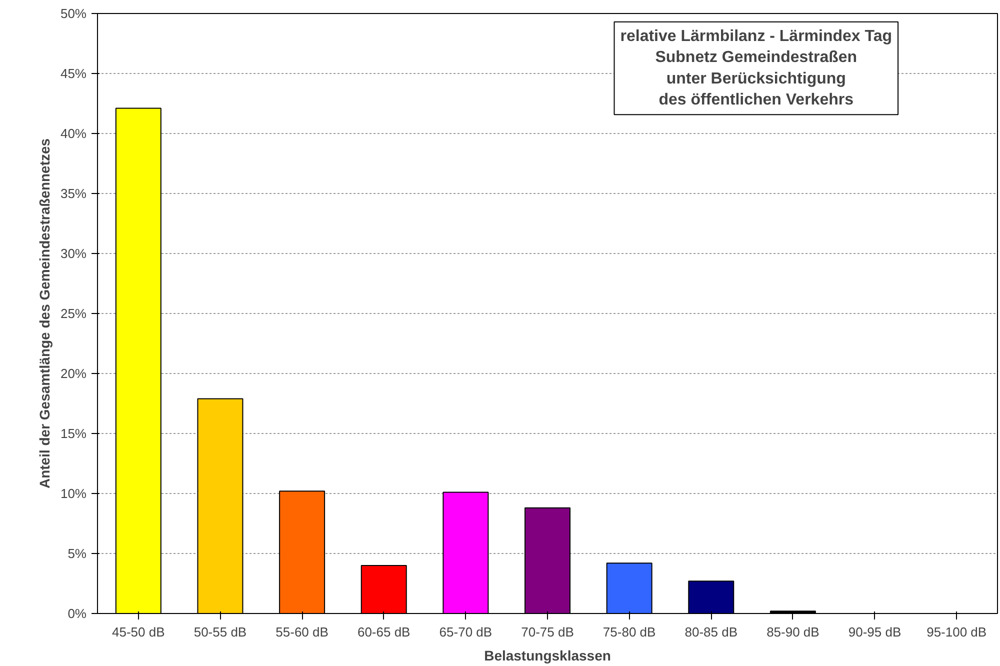  What do you see at coordinates (220, 632) in the screenshot?
I see `x-tick-label: 50-55 dB` at bounding box center [220, 632].